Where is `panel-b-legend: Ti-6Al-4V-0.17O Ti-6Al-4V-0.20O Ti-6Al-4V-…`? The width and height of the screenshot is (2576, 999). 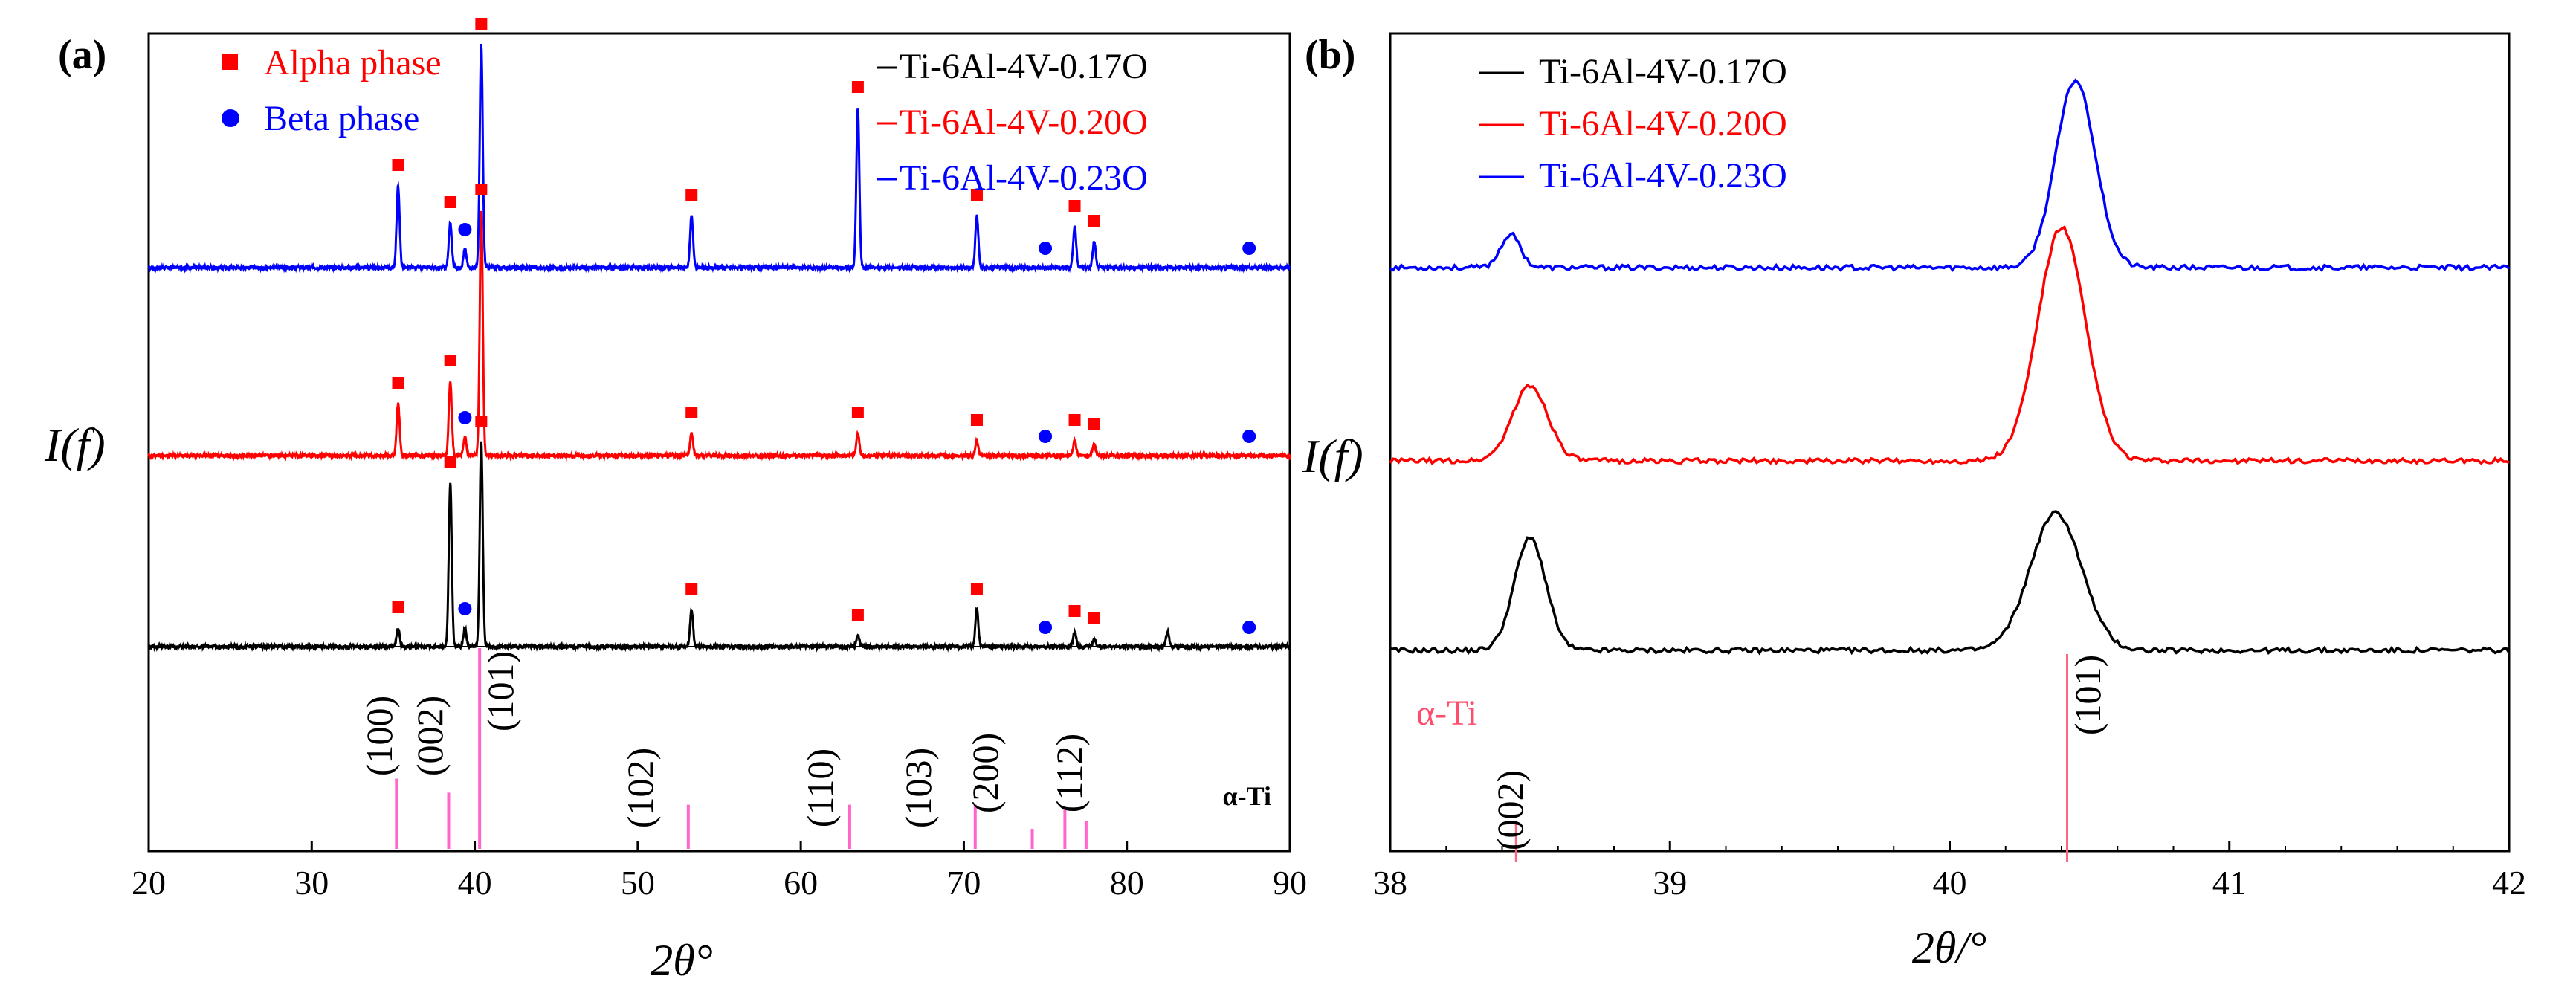 panel-b-legend: Ti-6Al-4V-0.17O Ti-6Al-4V-0.20O Ti-6Al-4V-… is located at coordinates (1633, 123).